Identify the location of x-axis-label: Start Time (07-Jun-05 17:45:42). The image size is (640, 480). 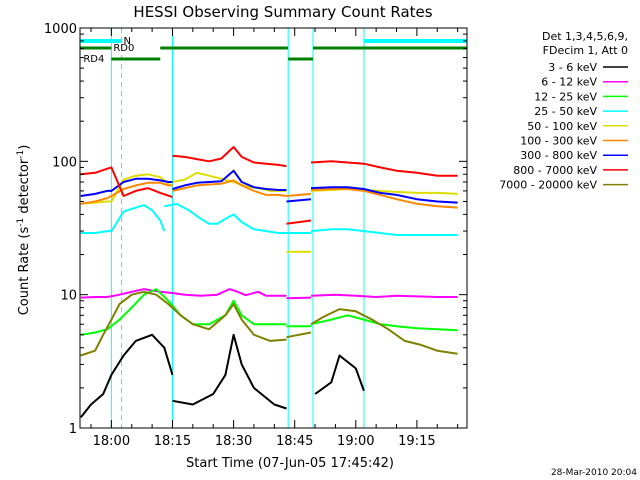
(290, 463).